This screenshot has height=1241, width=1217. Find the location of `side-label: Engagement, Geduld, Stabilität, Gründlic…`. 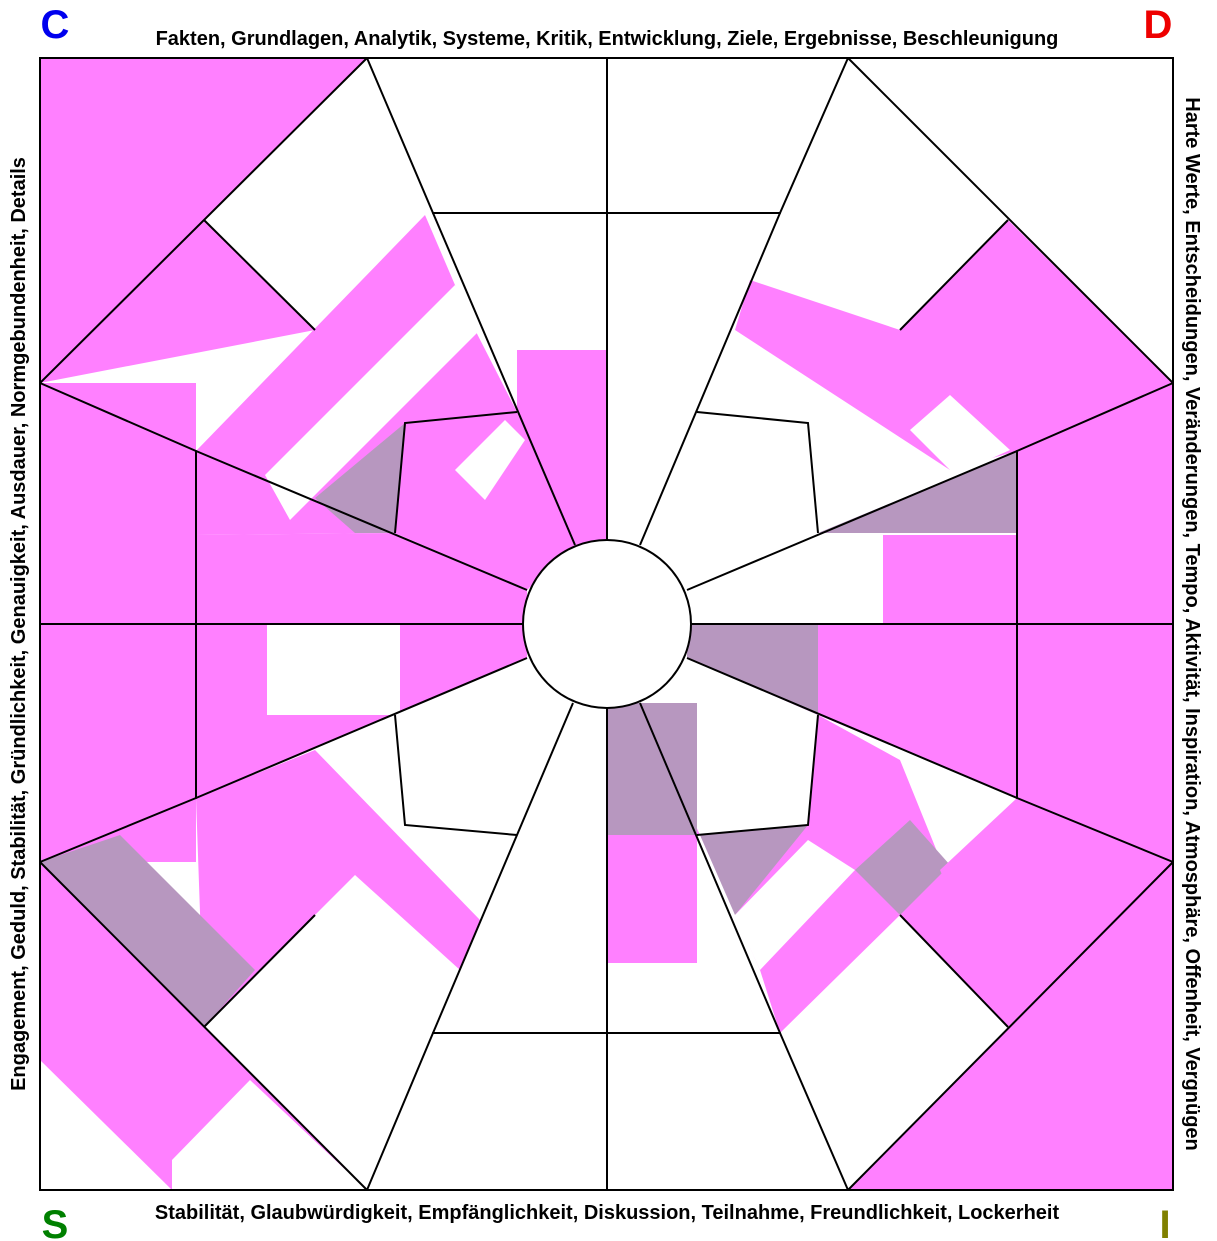

side-label: Engagement, Geduld, Stabilität, Gründlic… is located at coordinates (19, 624).